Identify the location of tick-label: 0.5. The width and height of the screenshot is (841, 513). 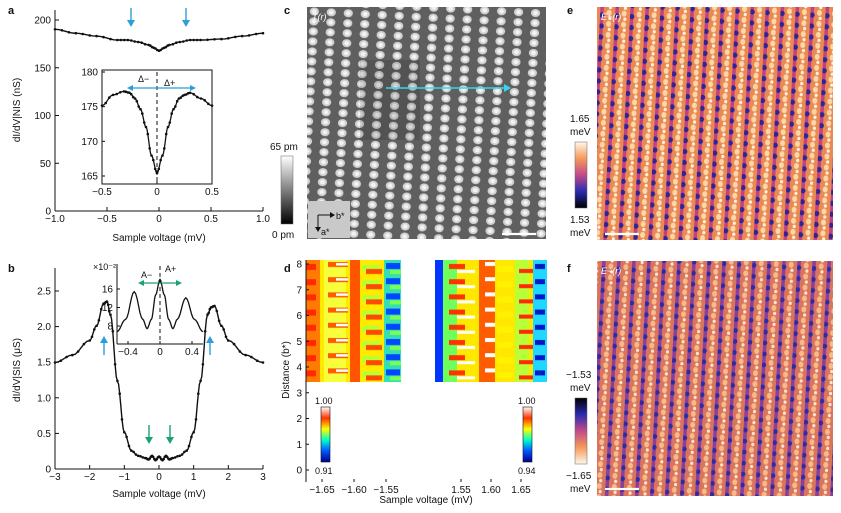
(212, 192).